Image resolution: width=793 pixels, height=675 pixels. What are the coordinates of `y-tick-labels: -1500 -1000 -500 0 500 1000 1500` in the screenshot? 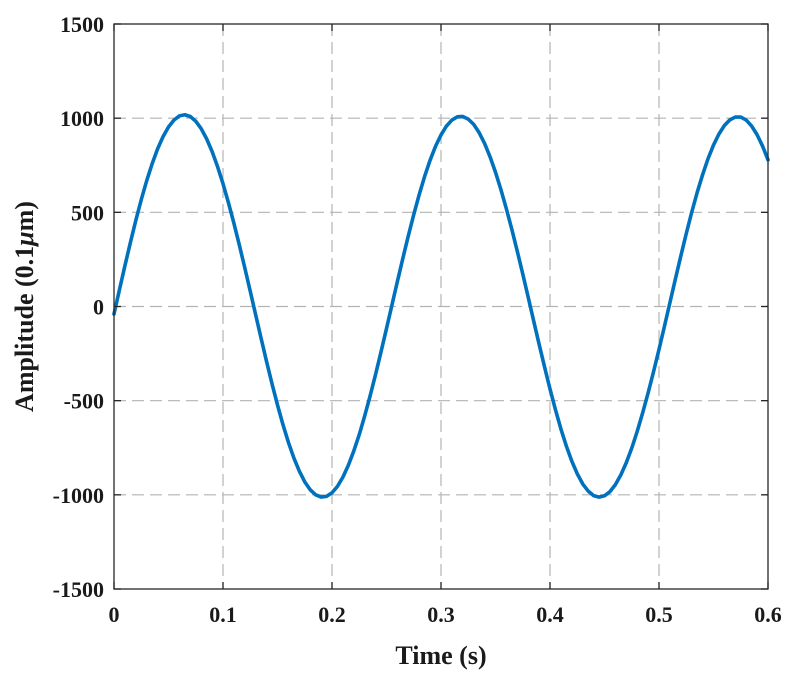 It's located at (78, 307).